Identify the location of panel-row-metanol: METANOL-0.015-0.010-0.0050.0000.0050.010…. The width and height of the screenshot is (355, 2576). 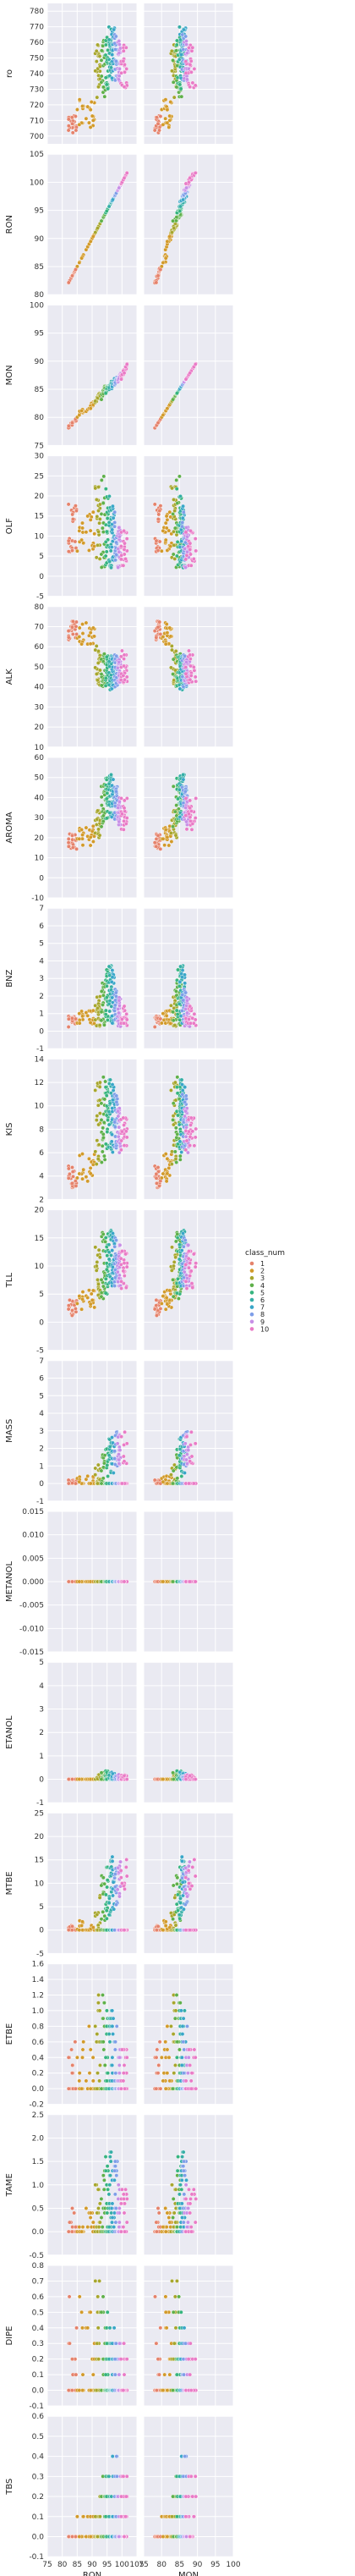
(119, 1582).